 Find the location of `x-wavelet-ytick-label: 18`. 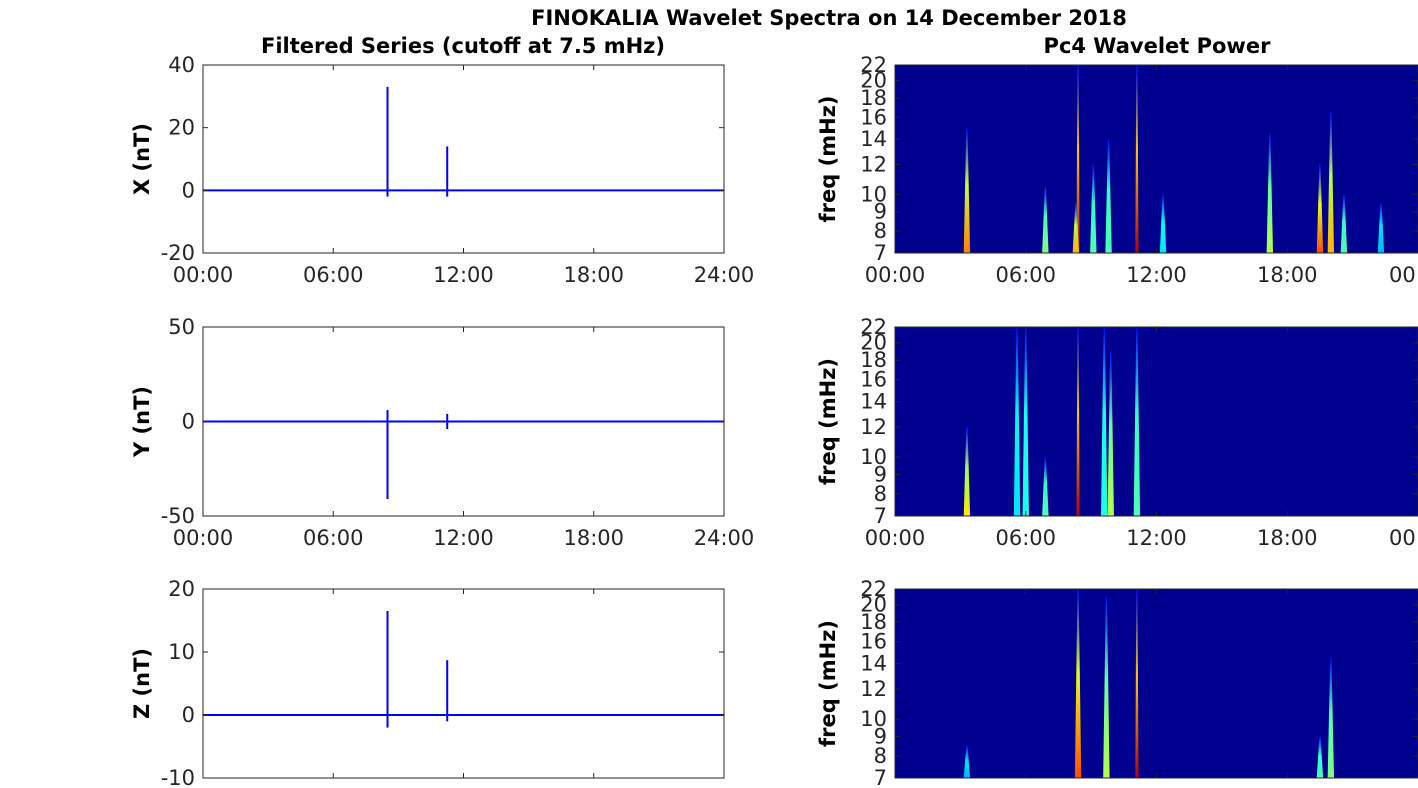

x-wavelet-ytick-label: 18 is located at coordinates (873, 98).